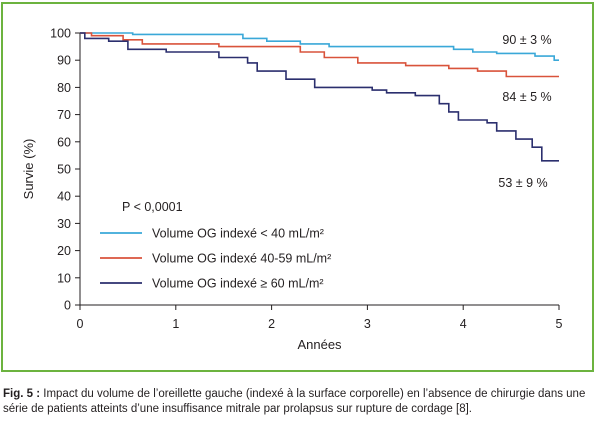  Describe the element at coordinates (64, 170) in the screenshot. I see `y-tick-label: 50` at that location.